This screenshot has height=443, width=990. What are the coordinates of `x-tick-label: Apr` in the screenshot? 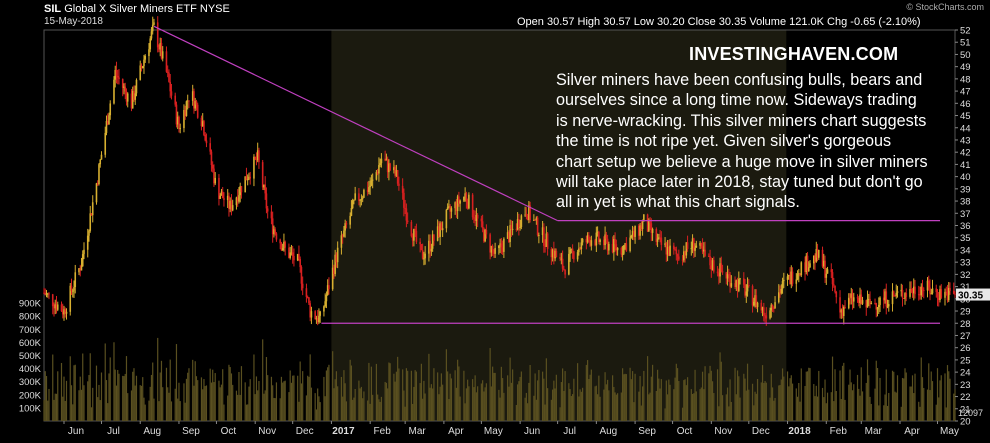 It's located at (912, 431).